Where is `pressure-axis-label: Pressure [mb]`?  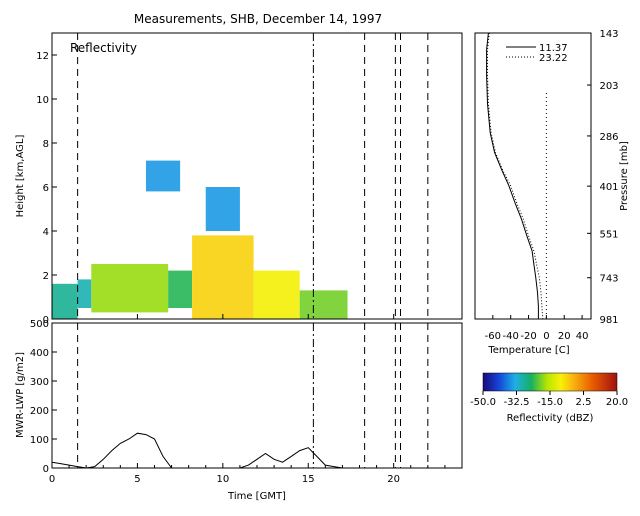
pressure-axis-label: Pressure [mb] is located at coordinates (624, 176).